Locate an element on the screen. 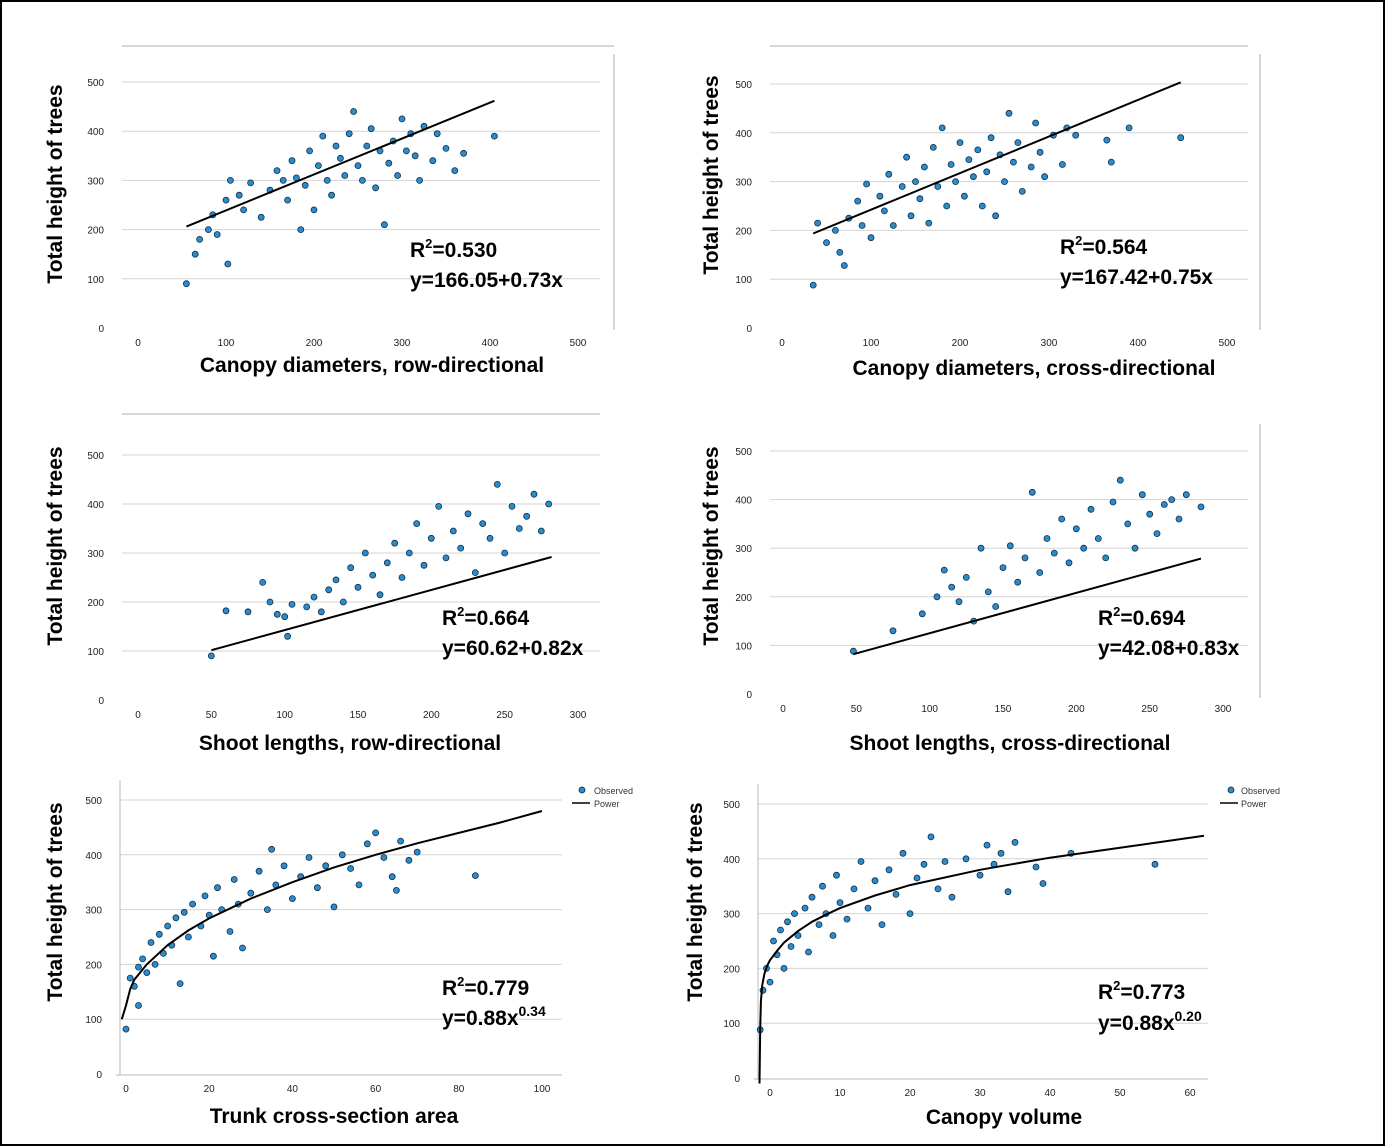 This screenshot has height=1148, width=1385. x-tick-label: 40 is located at coordinates (1050, 1093).